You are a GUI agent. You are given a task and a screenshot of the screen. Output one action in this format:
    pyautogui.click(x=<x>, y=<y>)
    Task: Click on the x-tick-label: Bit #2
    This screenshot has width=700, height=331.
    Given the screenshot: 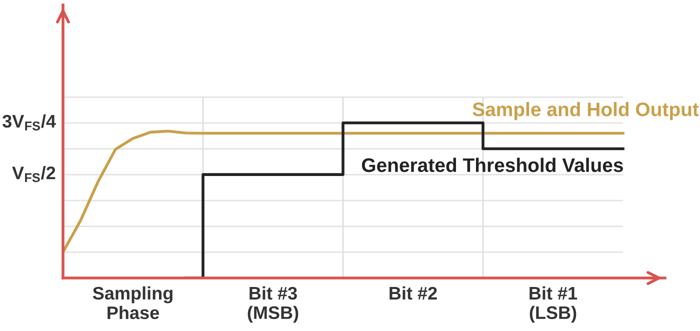 What is the action you would take?
    pyautogui.click(x=413, y=293)
    